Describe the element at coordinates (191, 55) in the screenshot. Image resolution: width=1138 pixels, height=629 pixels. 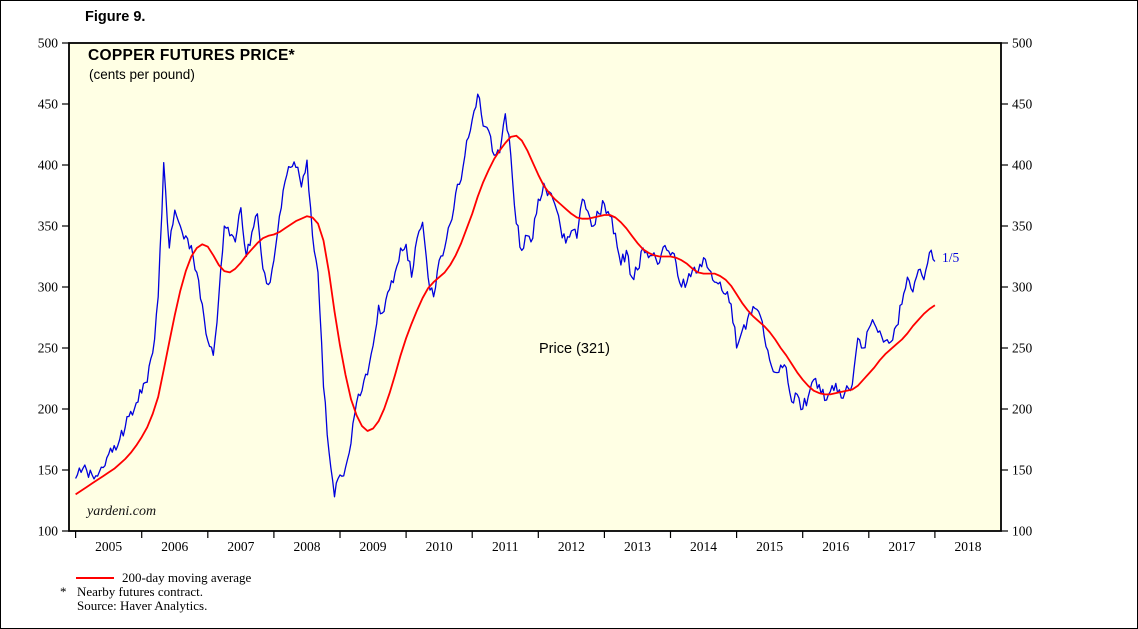
I see `chart-title: COPPER FUTURES PRICE*` at that location.